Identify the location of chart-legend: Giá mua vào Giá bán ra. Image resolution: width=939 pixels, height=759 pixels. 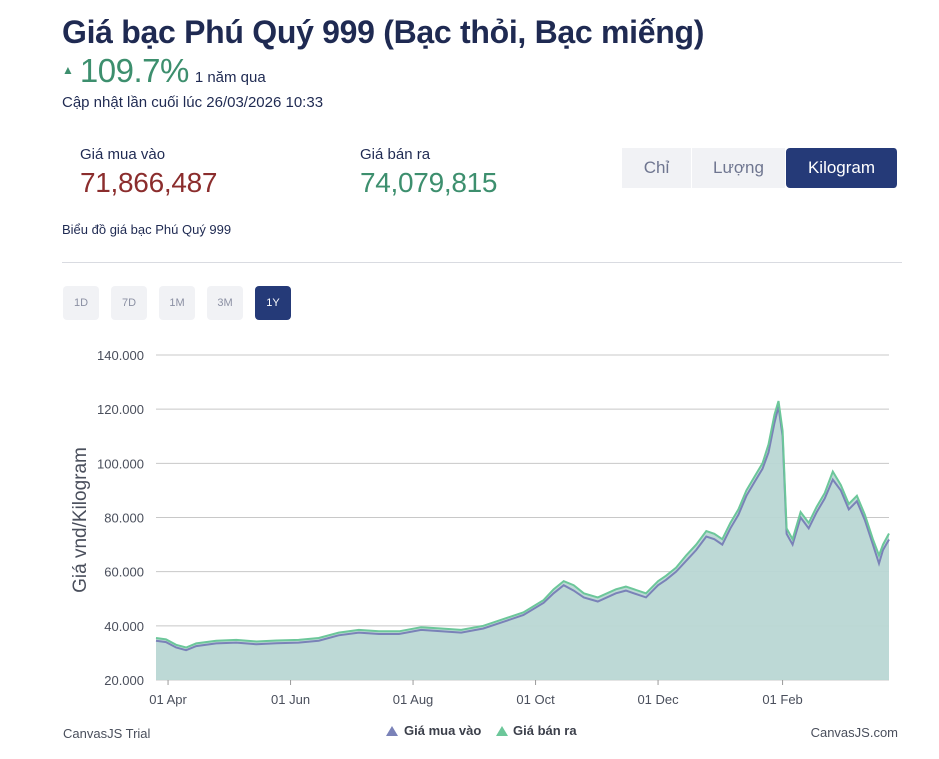
(481, 730).